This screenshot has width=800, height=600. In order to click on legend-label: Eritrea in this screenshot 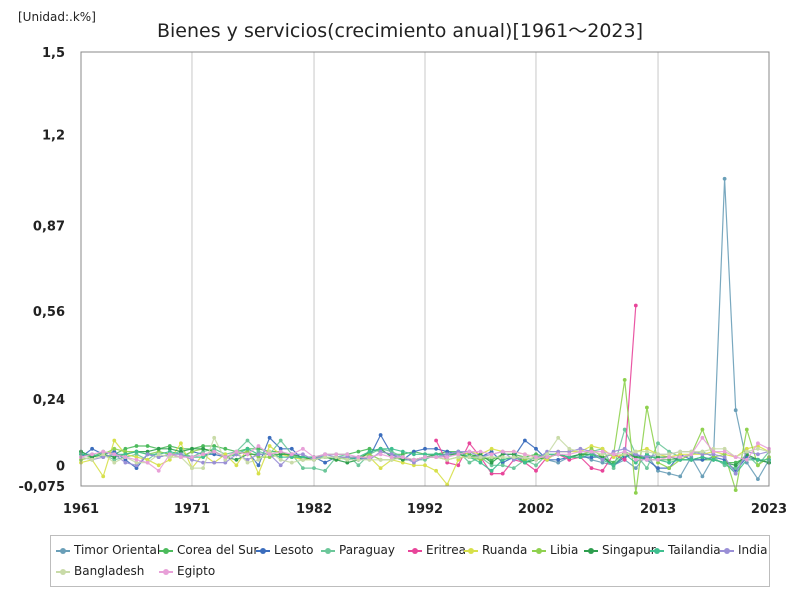, I will do `click(446, 550)`.